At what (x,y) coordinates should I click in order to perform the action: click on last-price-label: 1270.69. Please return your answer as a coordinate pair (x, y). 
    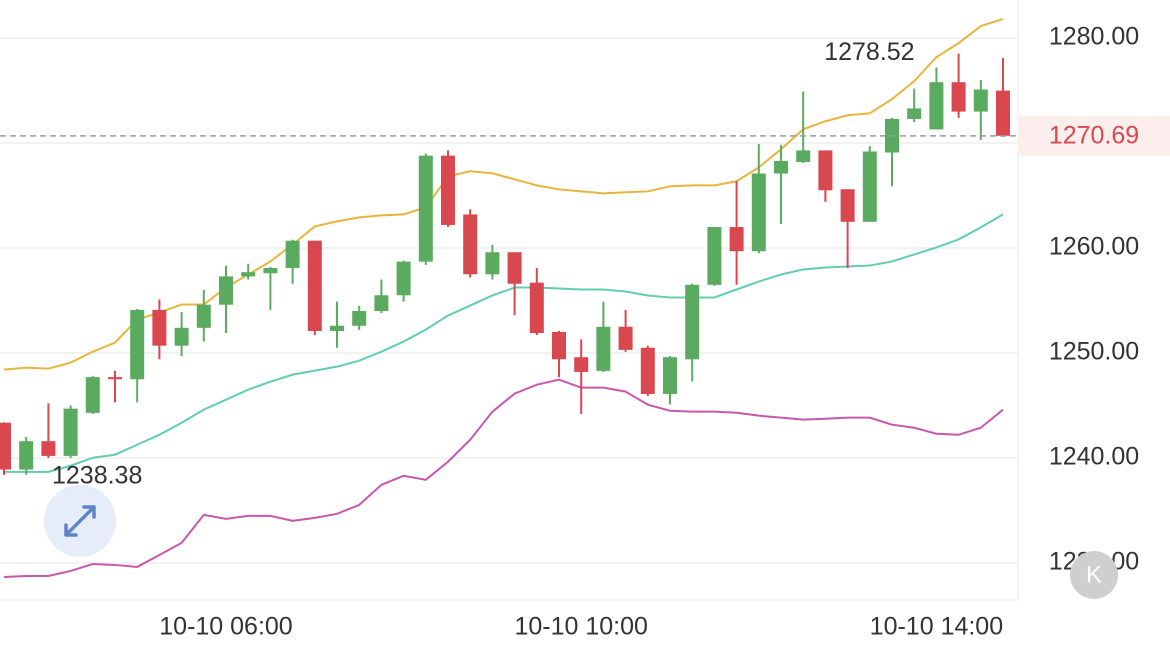
    Looking at the image, I should click on (1094, 135).